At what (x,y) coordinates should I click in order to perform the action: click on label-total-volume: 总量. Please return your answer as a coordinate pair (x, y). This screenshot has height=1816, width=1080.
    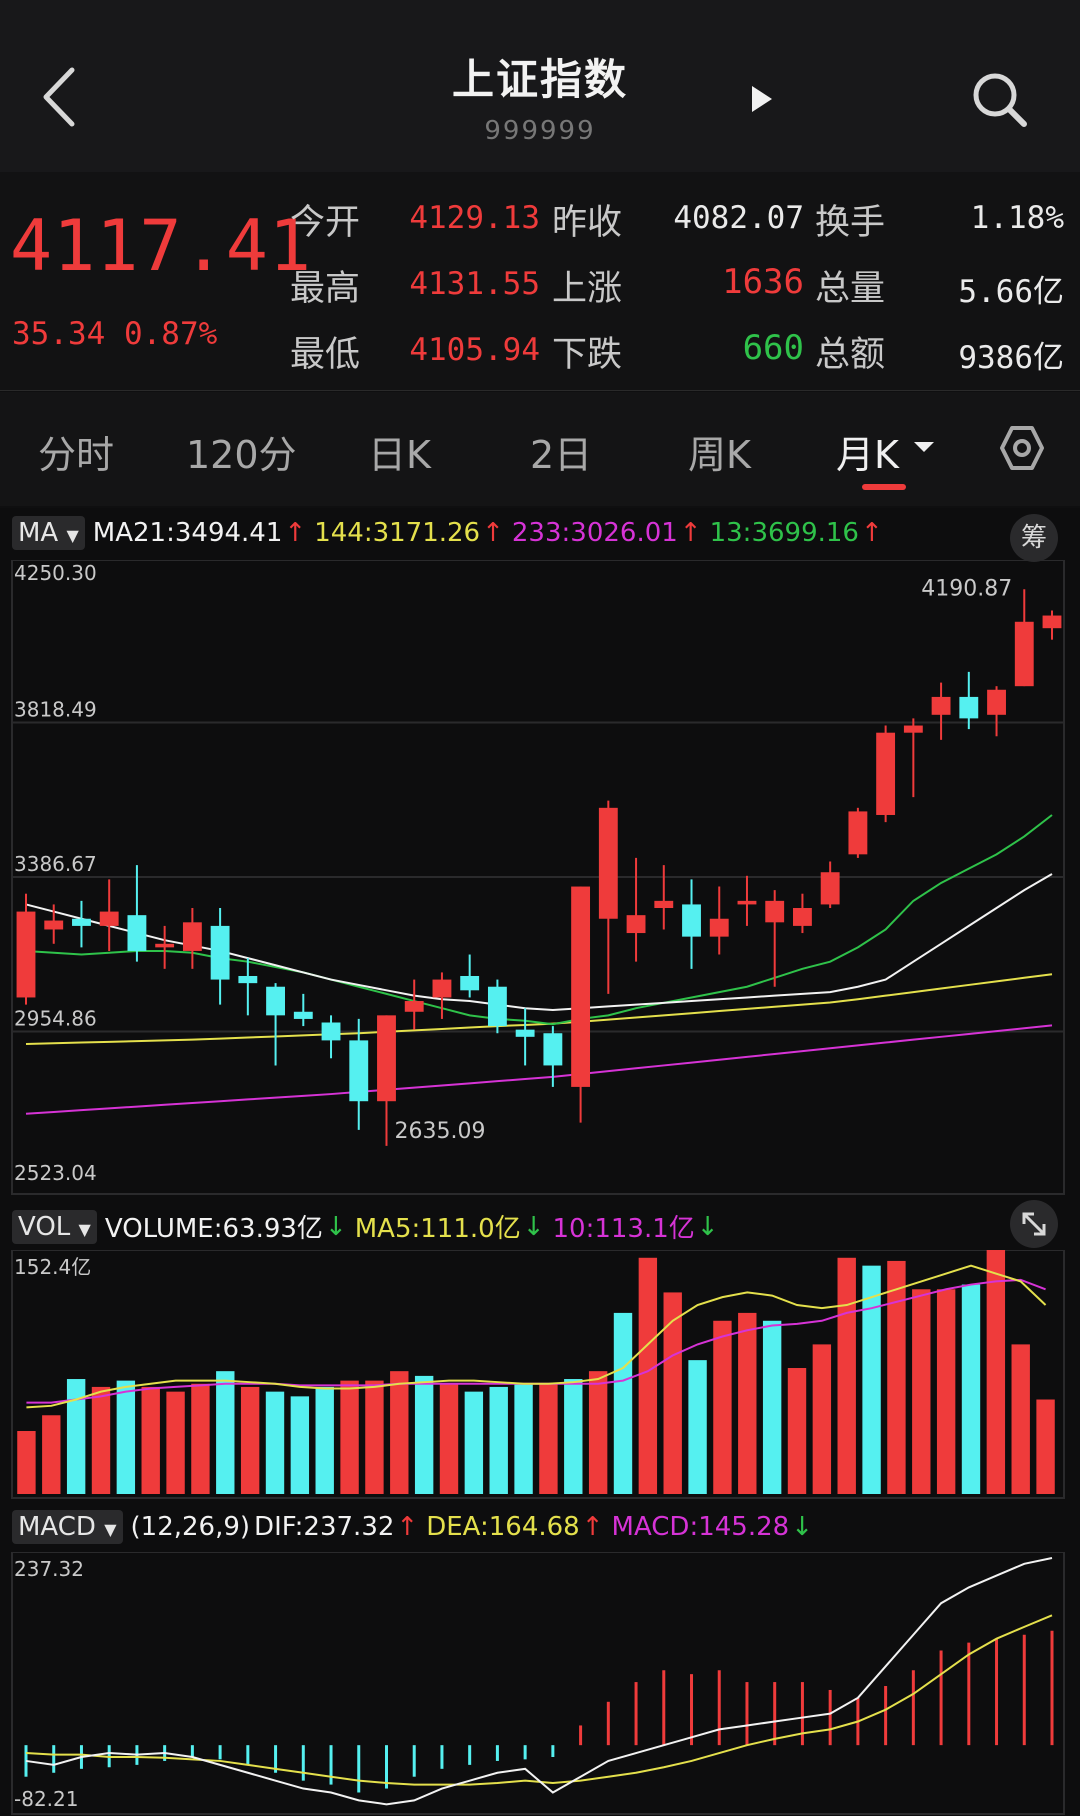
    Looking at the image, I should click on (850, 289).